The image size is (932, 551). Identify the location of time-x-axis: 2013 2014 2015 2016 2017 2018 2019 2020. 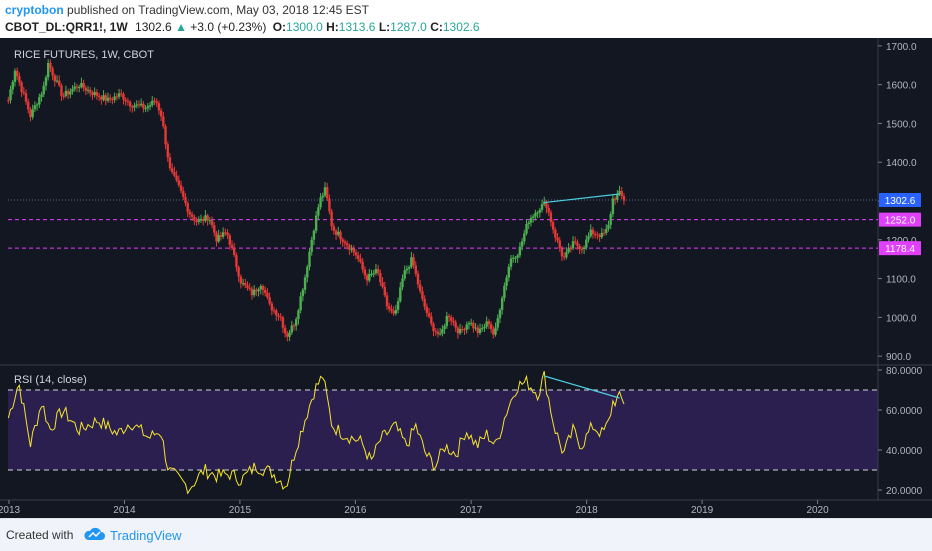
(414, 508).